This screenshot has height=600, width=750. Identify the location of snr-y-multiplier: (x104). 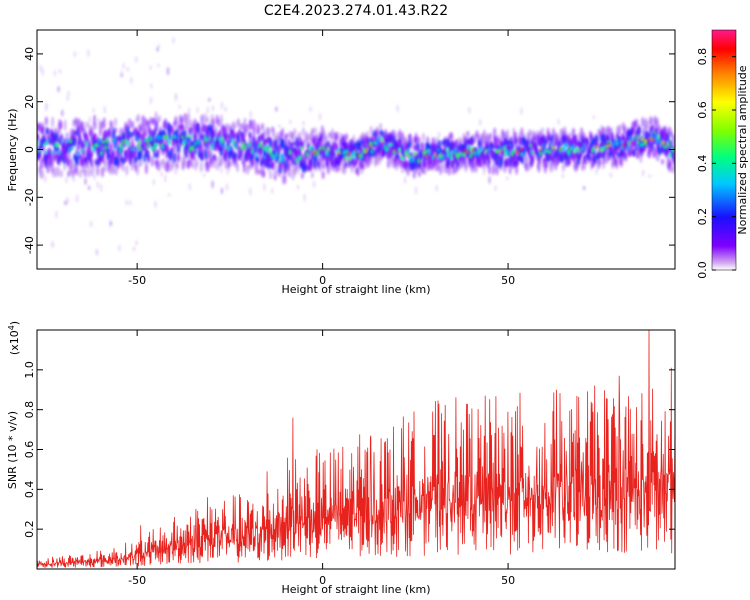
(14, 338).